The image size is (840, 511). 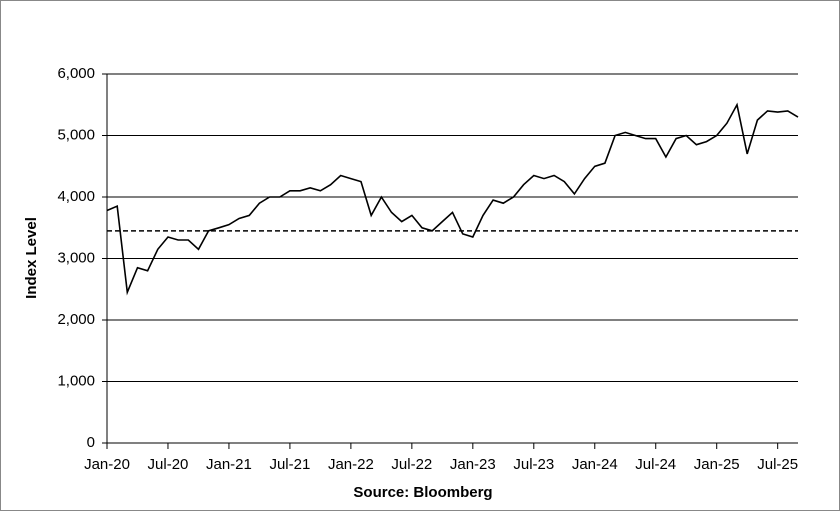 I want to click on x-tick-label: Jul-21, so click(x=289, y=464).